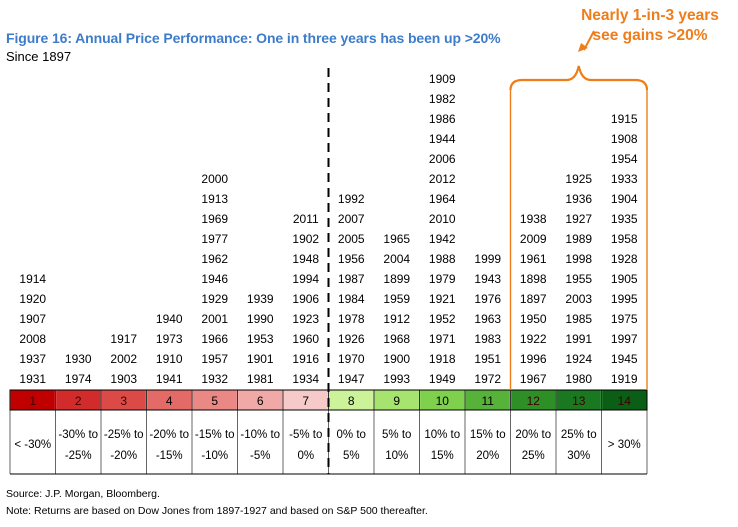  I want to click on year-label: 1953, so click(260, 339).